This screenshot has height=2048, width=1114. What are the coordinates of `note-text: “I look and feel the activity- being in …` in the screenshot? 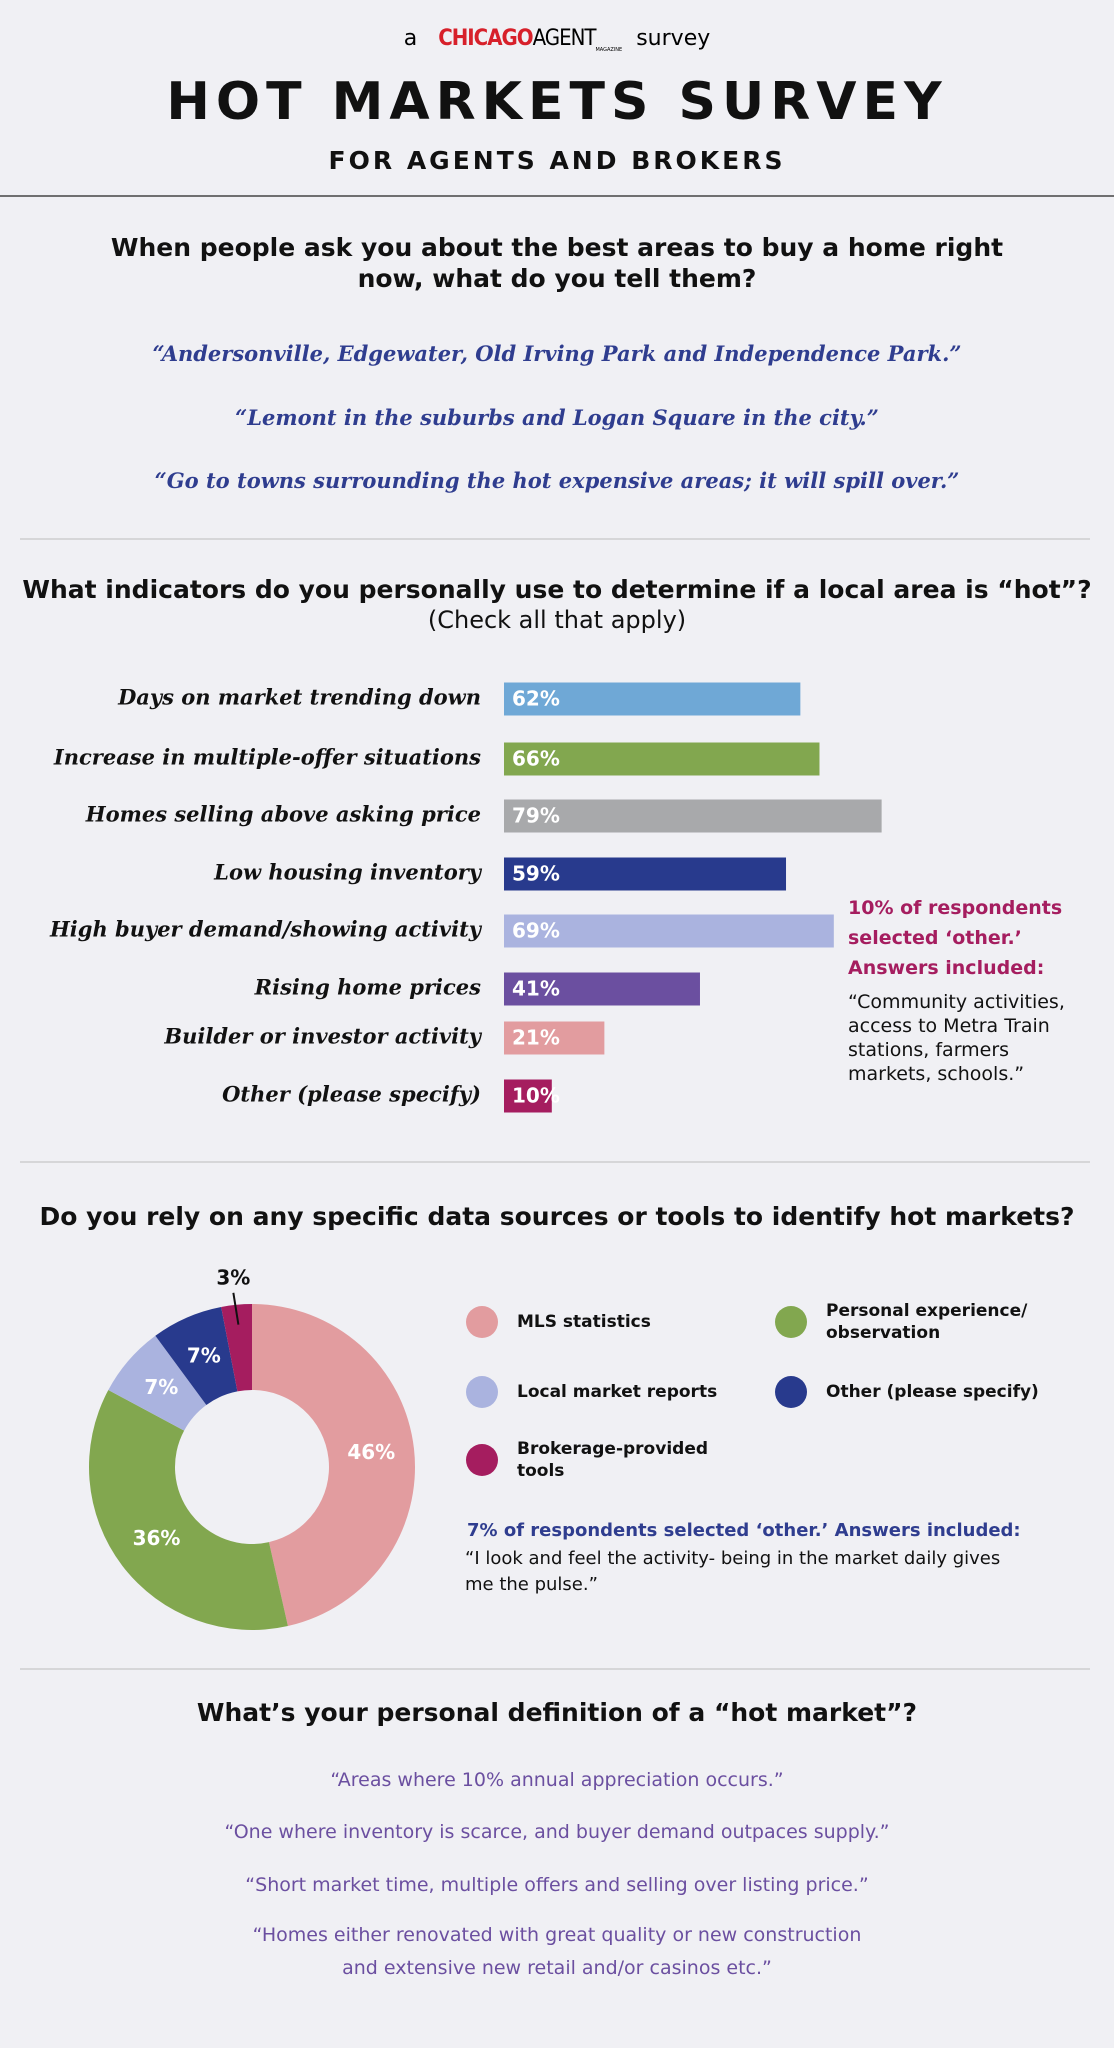 It's located at (733, 1571).